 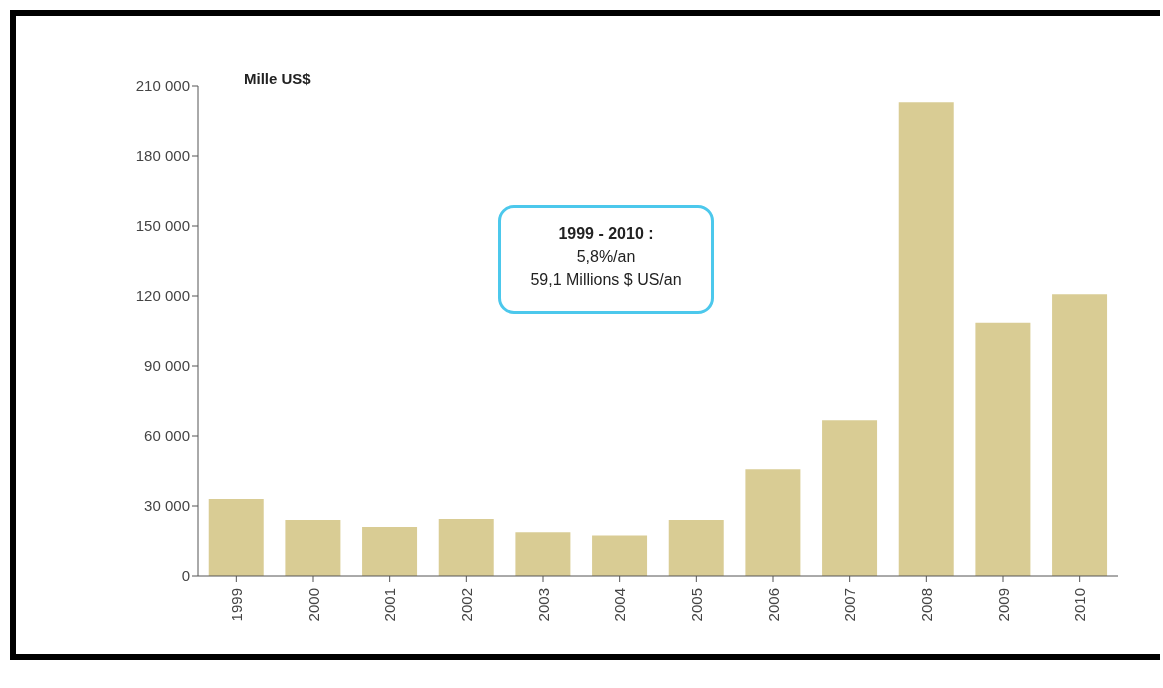 What do you see at coordinates (606, 234) in the screenshot?
I see `annotation: 1999 - 2010 :` at bounding box center [606, 234].